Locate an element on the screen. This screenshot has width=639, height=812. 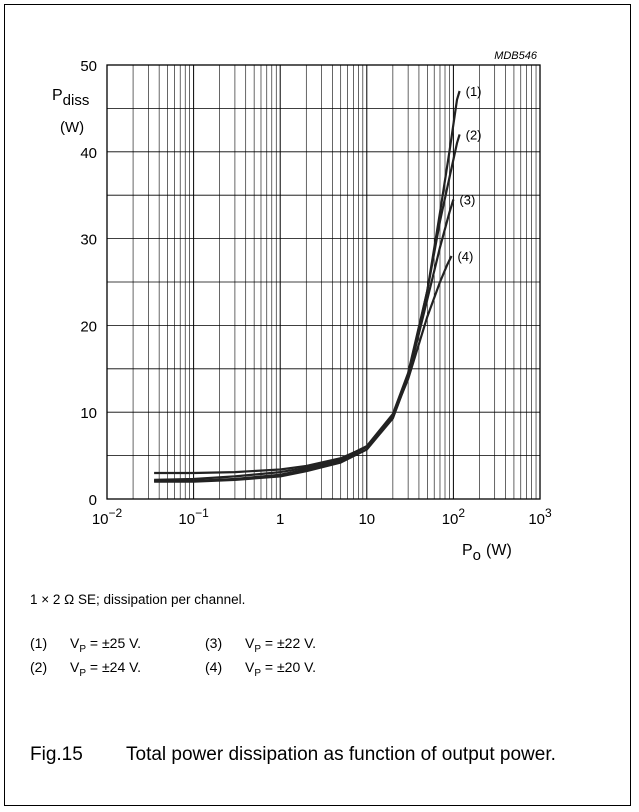
x-tick-label: 10³ is located at coordinates (540, 517).